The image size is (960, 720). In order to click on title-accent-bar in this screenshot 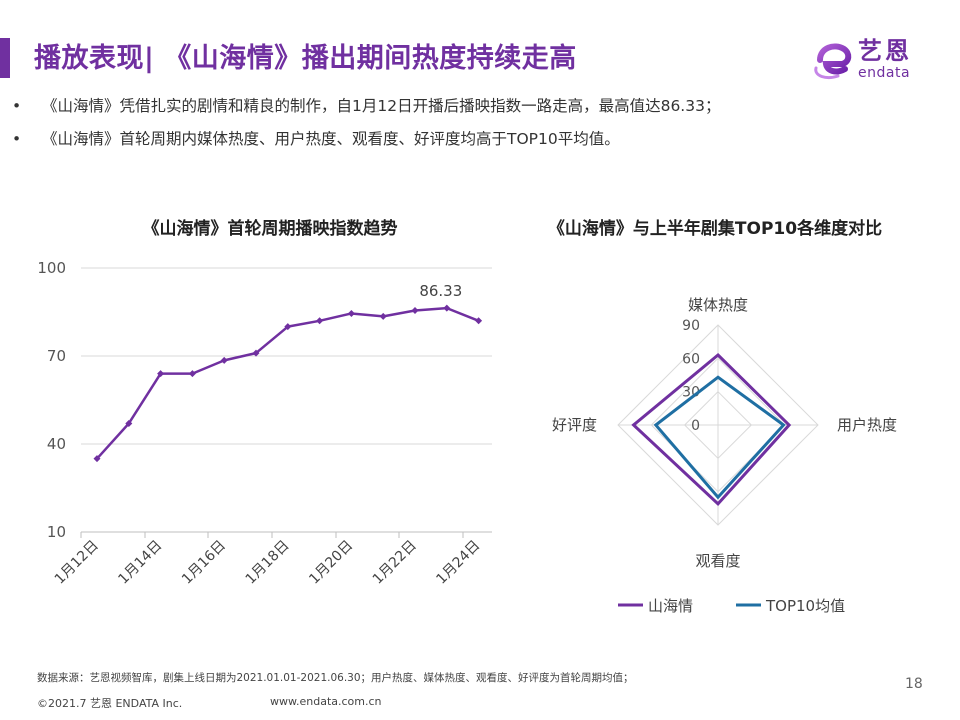, I will do `click(5, 58)`.